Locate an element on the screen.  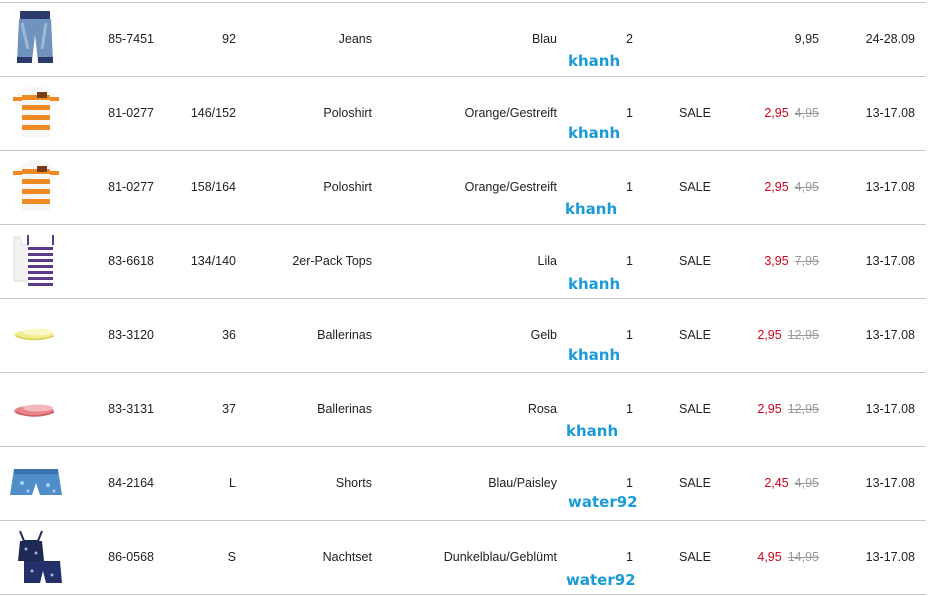
size: 146/152 is located at coordinates (213, 113).